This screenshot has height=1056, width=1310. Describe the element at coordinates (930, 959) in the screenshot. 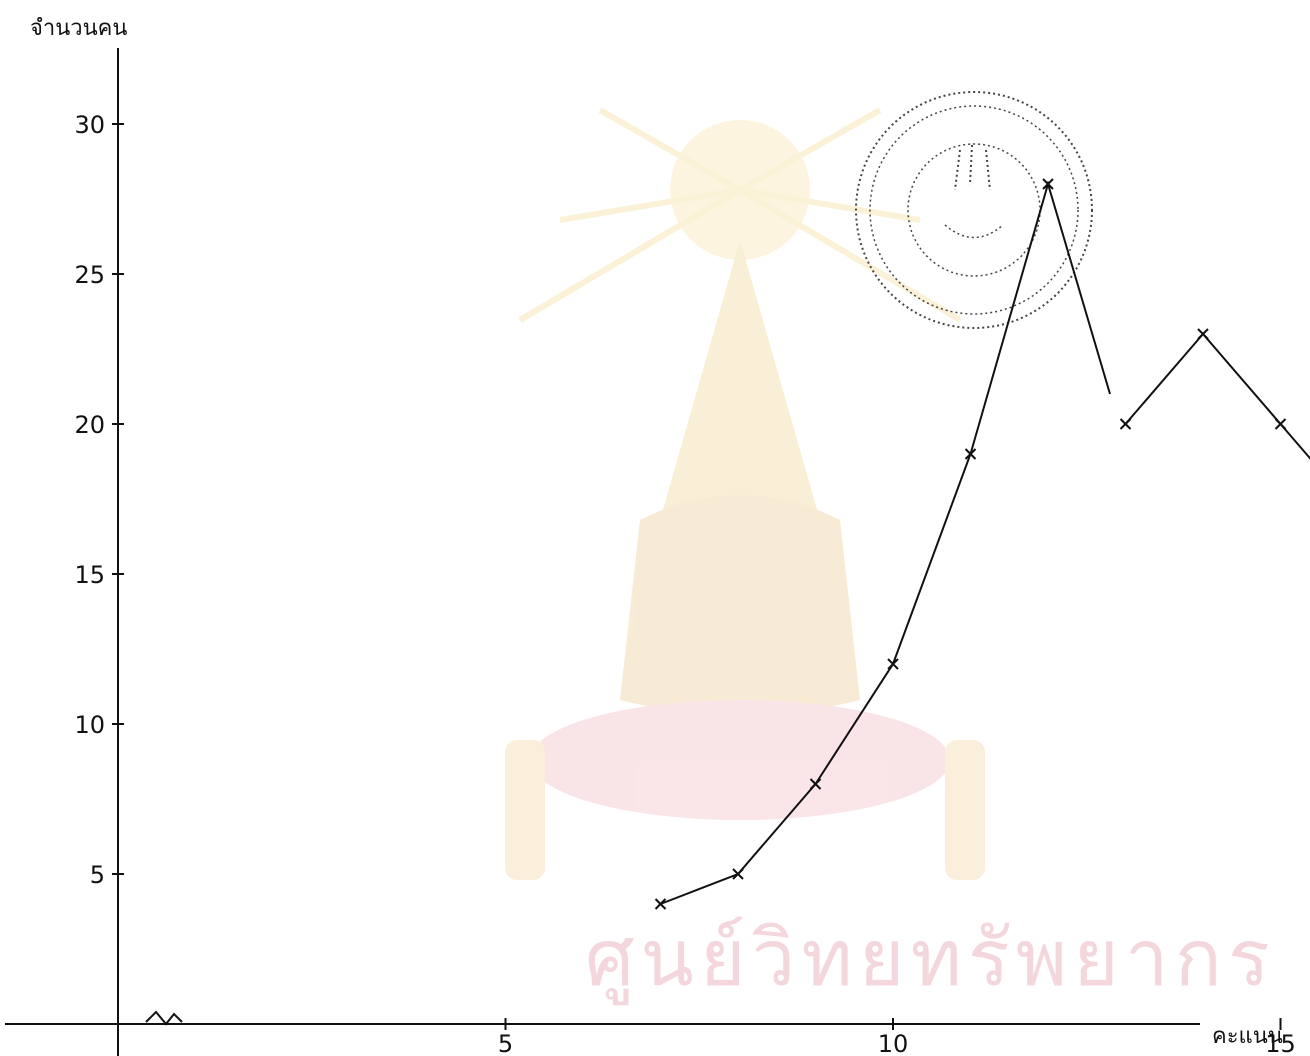

I see `watermark-text: ศูนย์วิทยทรัพยากร` at that location.